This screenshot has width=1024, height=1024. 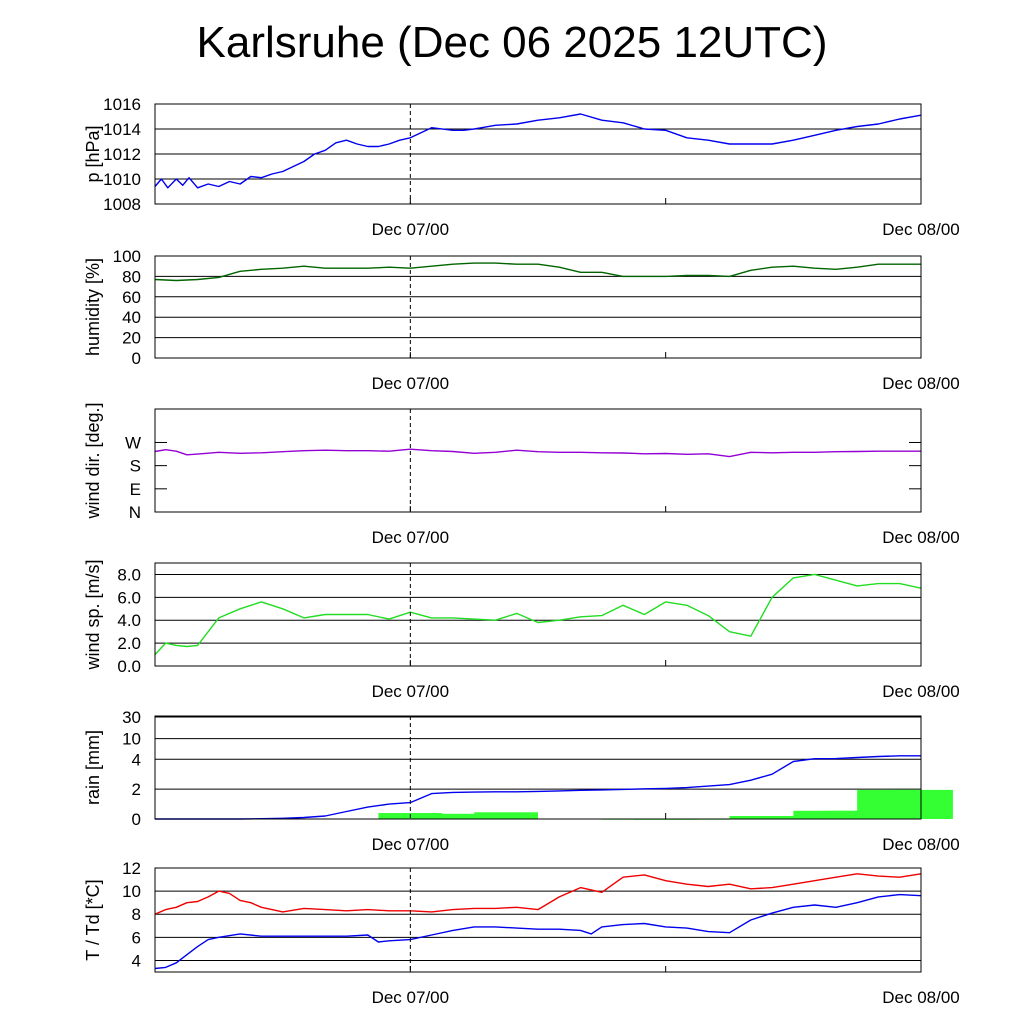 What do you see at coordinates (512, 42) in the screenshot?
I see `chart-title: Karlsruhe (Dec 06 2025 12UTC)` at bounding box center [512, 42].